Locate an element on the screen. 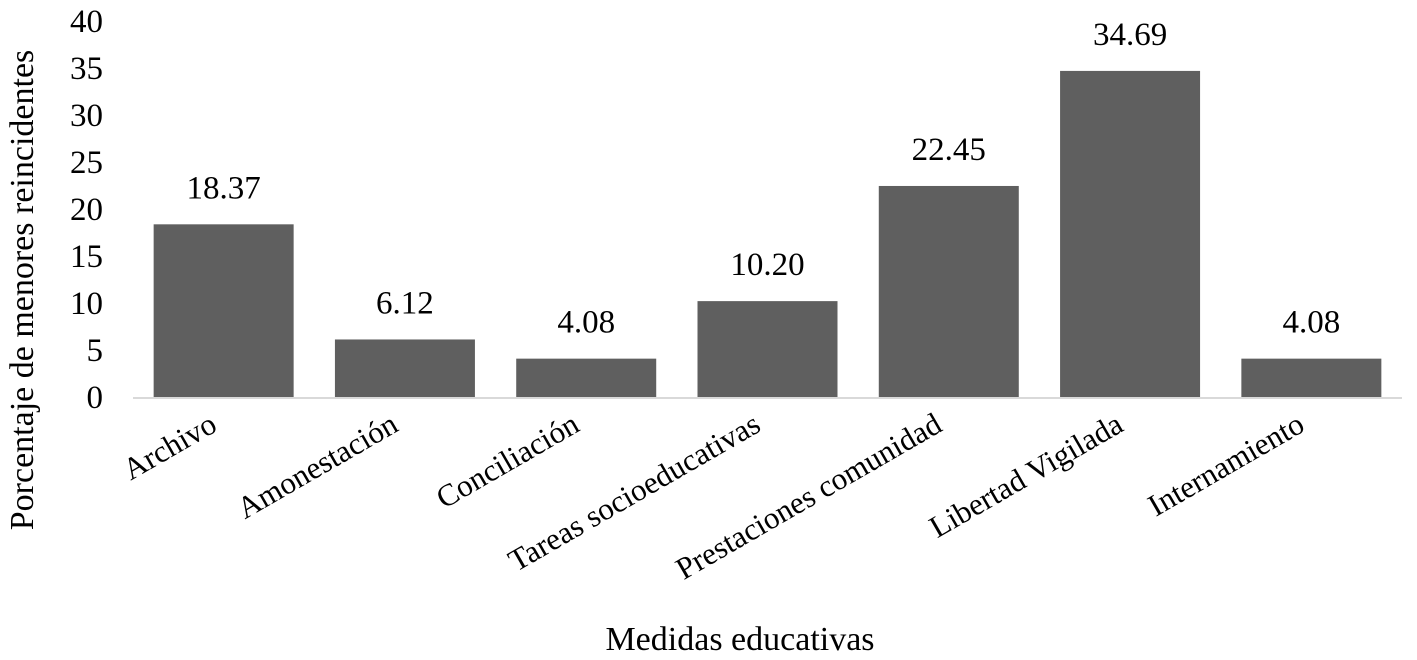  data-label: 34.69 is located at coordinates (1130, 35).